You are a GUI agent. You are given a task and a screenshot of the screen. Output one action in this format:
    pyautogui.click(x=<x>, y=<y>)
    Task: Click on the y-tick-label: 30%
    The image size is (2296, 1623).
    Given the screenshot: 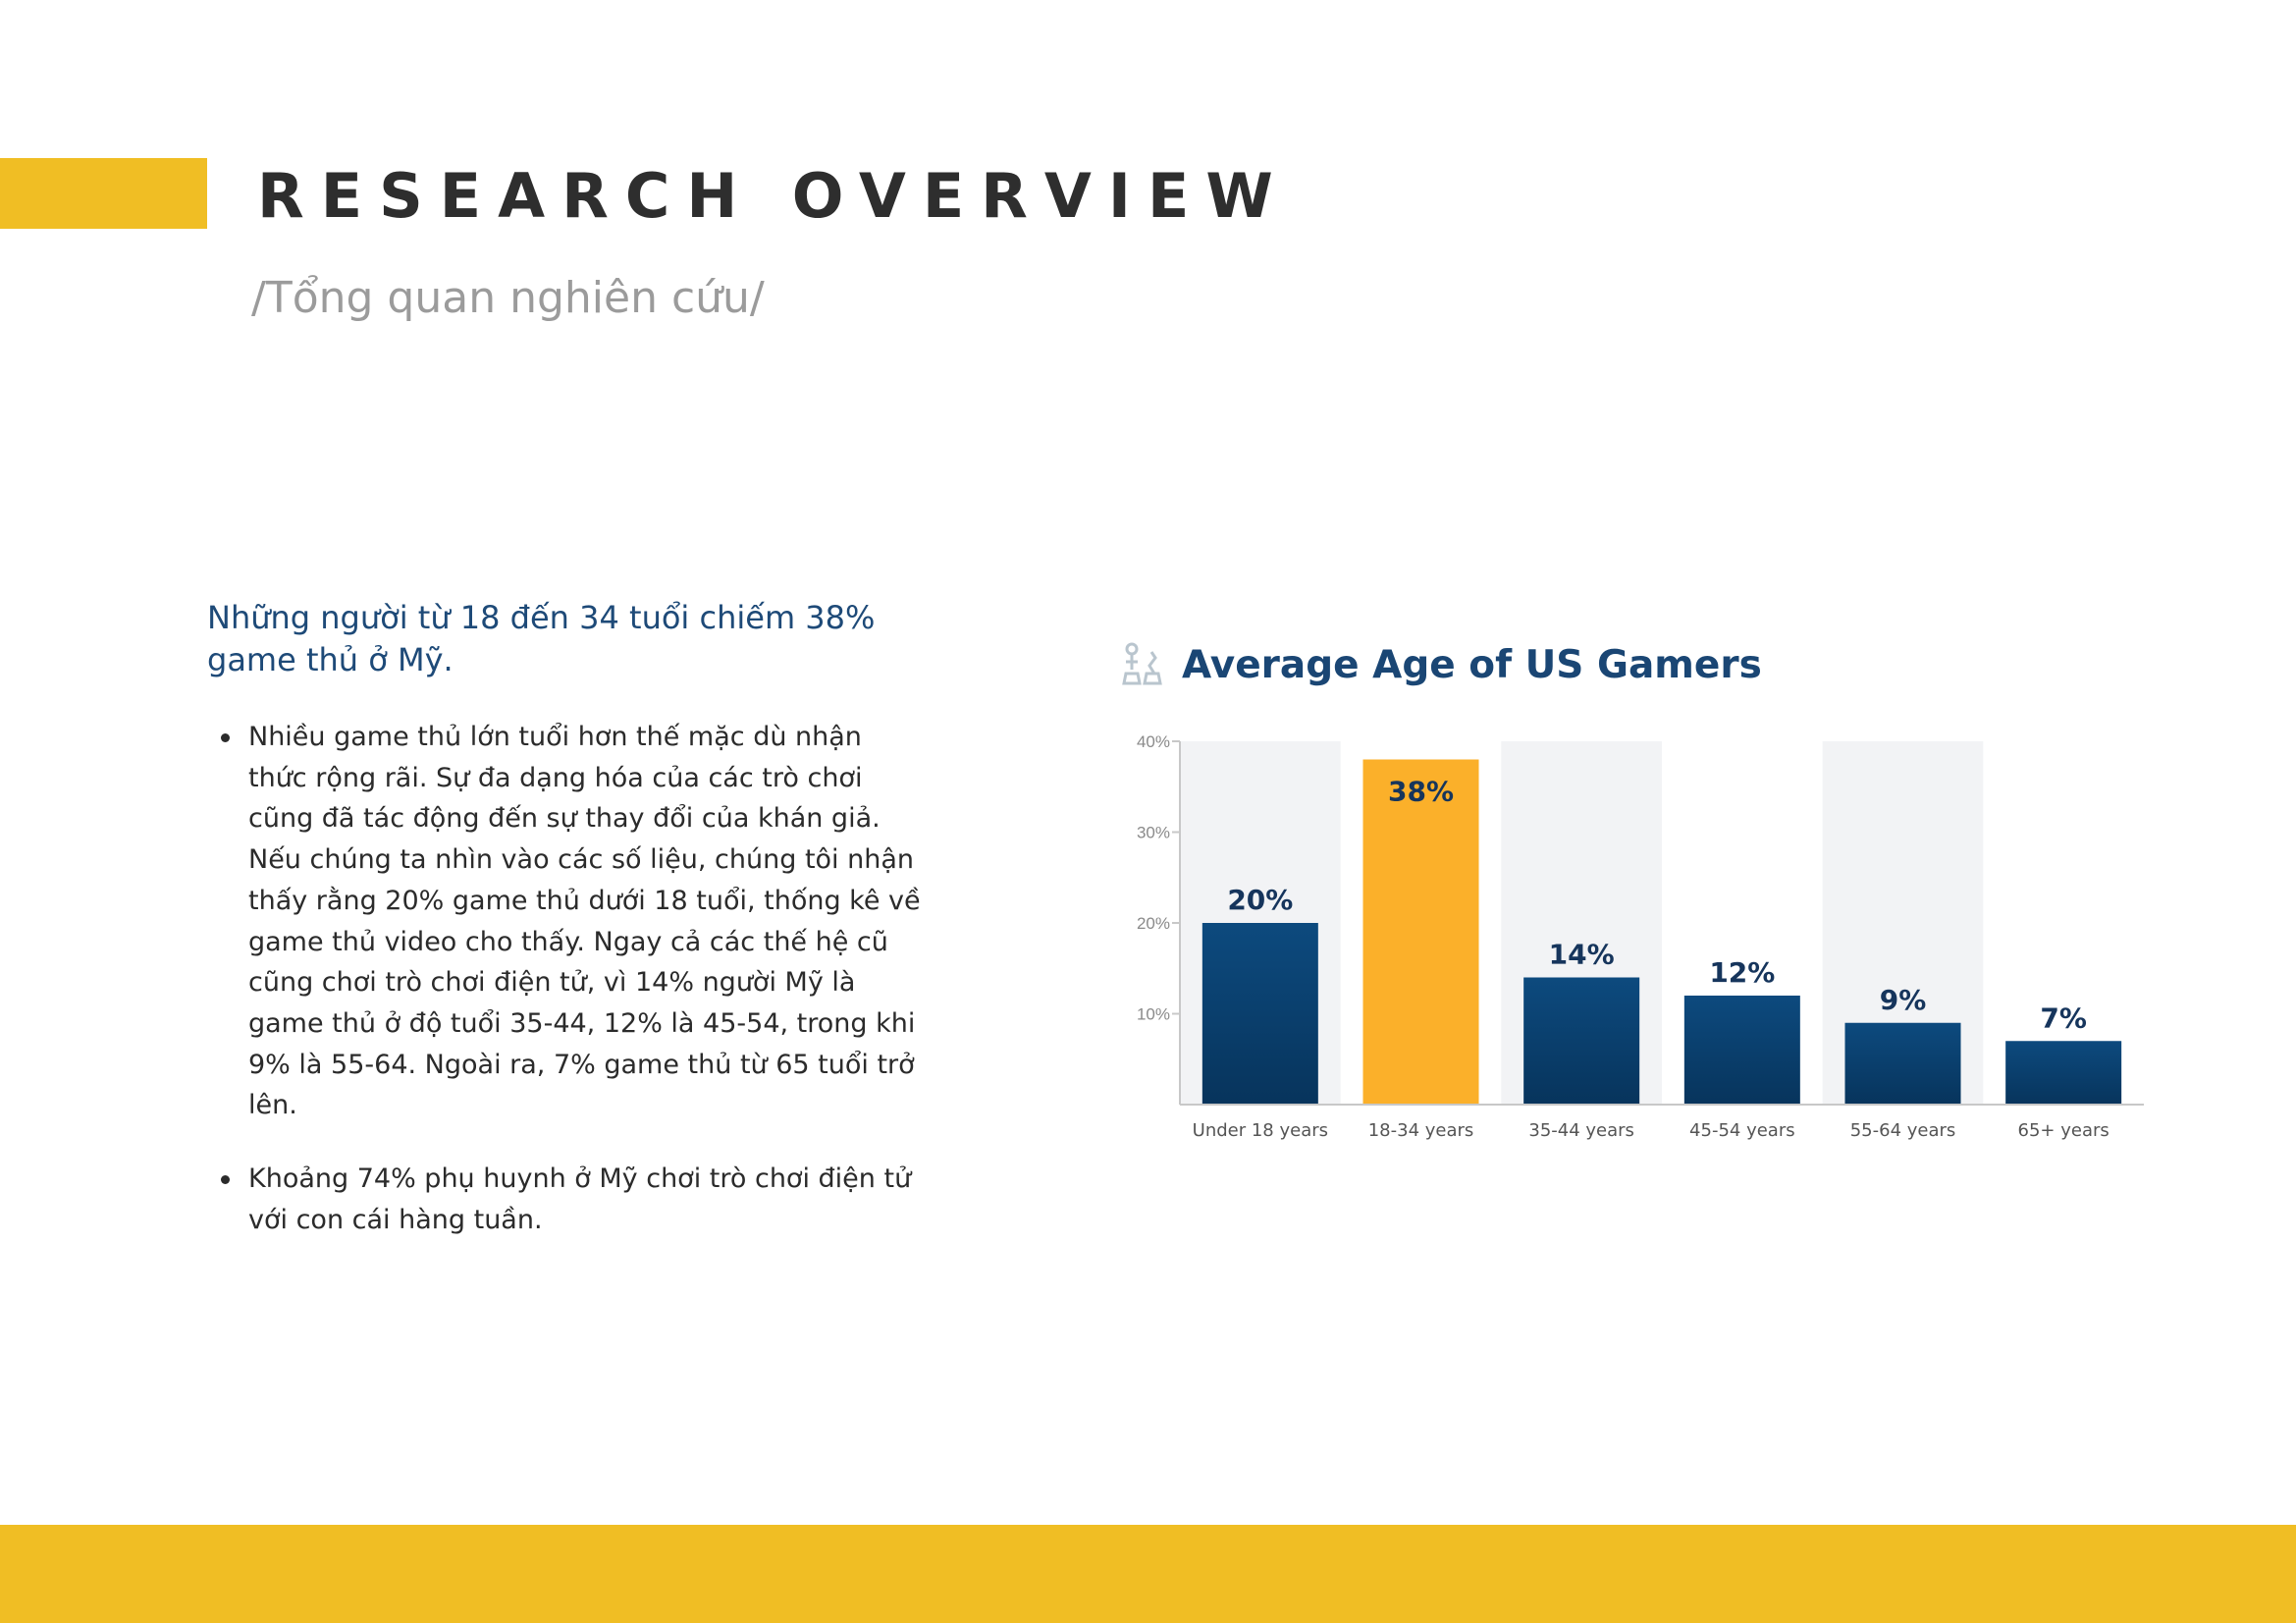 What is the action you would take?
    pyautogui.click(x=1153, y=833)
    